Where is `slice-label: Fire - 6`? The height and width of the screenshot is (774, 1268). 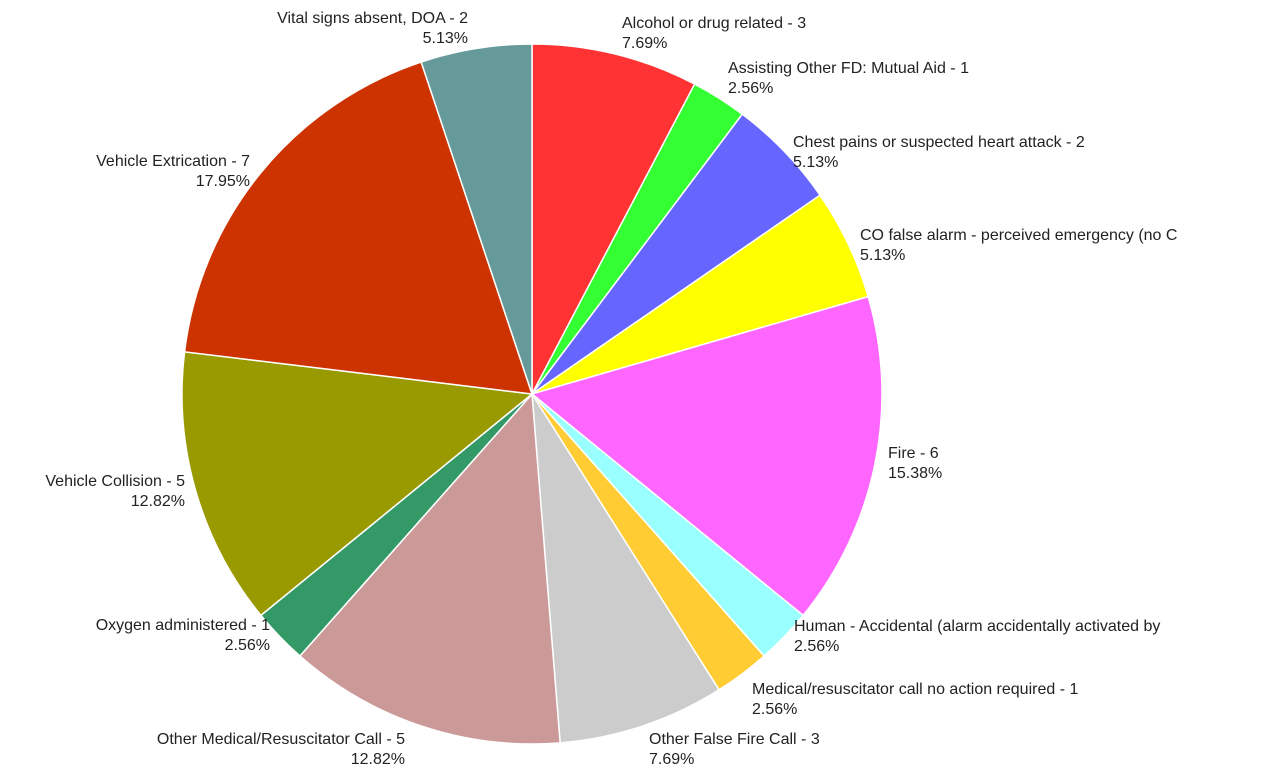
slice-label: Fire - 6 is located at coordinates (913, 453).